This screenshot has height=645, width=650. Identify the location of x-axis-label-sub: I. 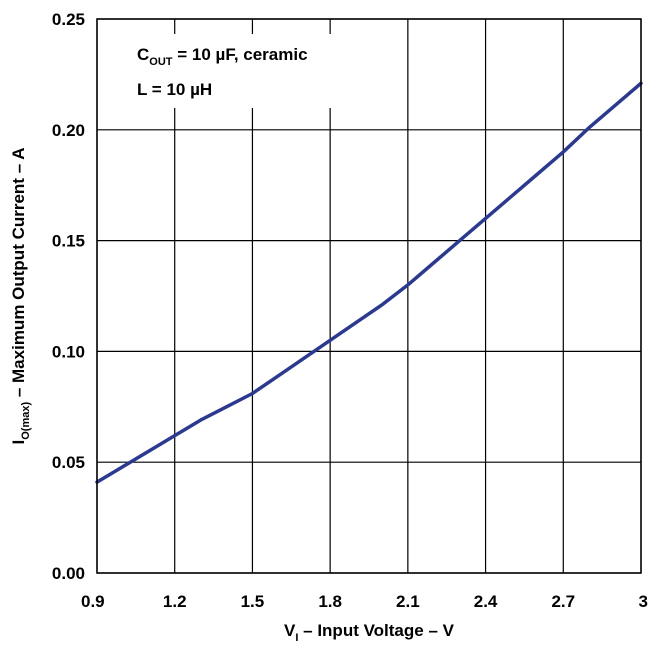
(296, 638).